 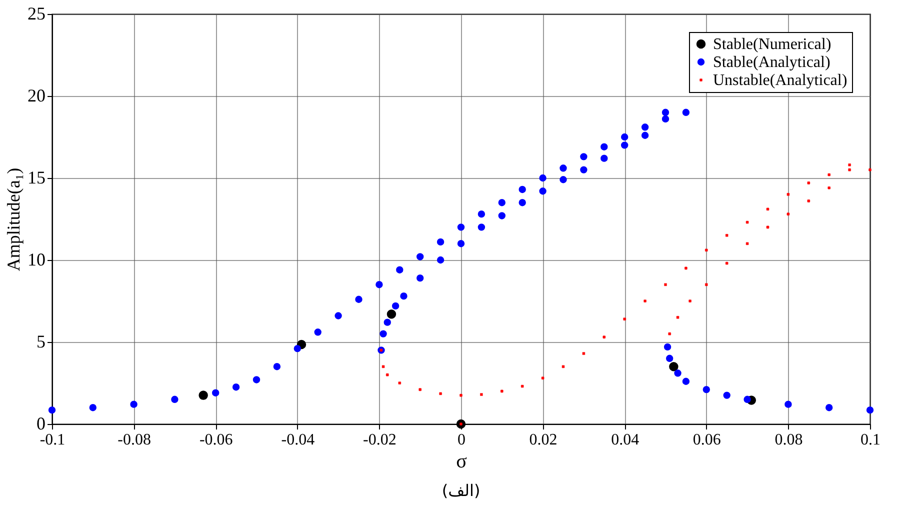 I want to click on x-tick-label: 0.08, so click(x=788, y=440).